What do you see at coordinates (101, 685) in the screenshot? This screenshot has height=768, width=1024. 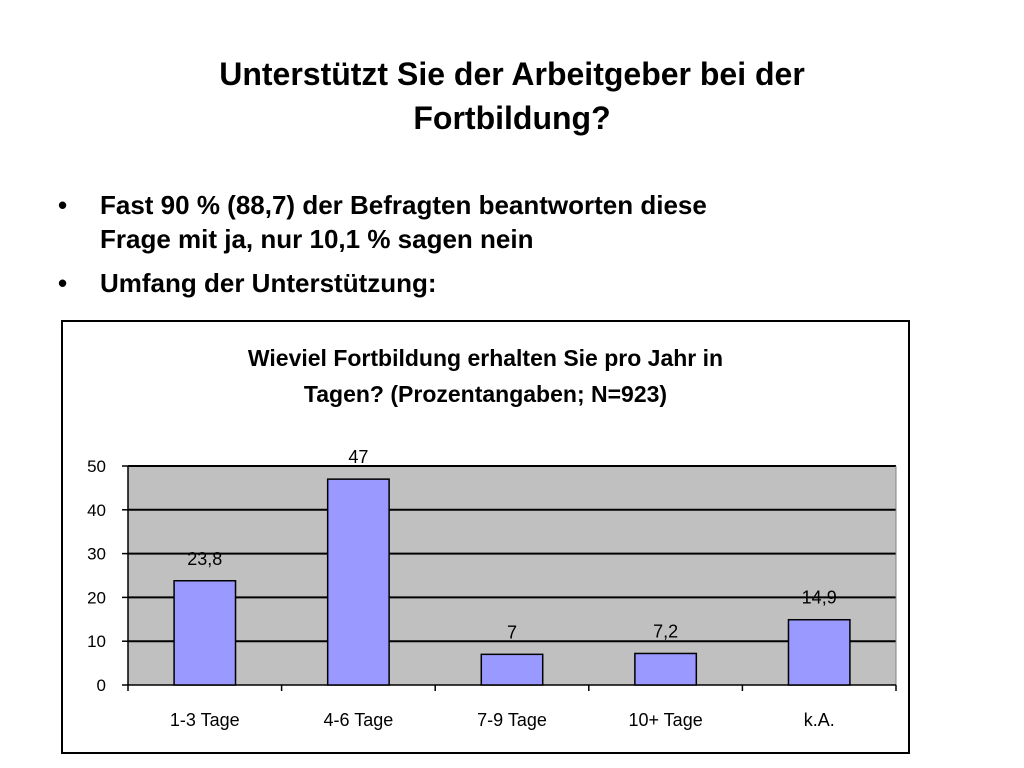 I see `y-tick-label: 0` at bounding box center [101, 685].